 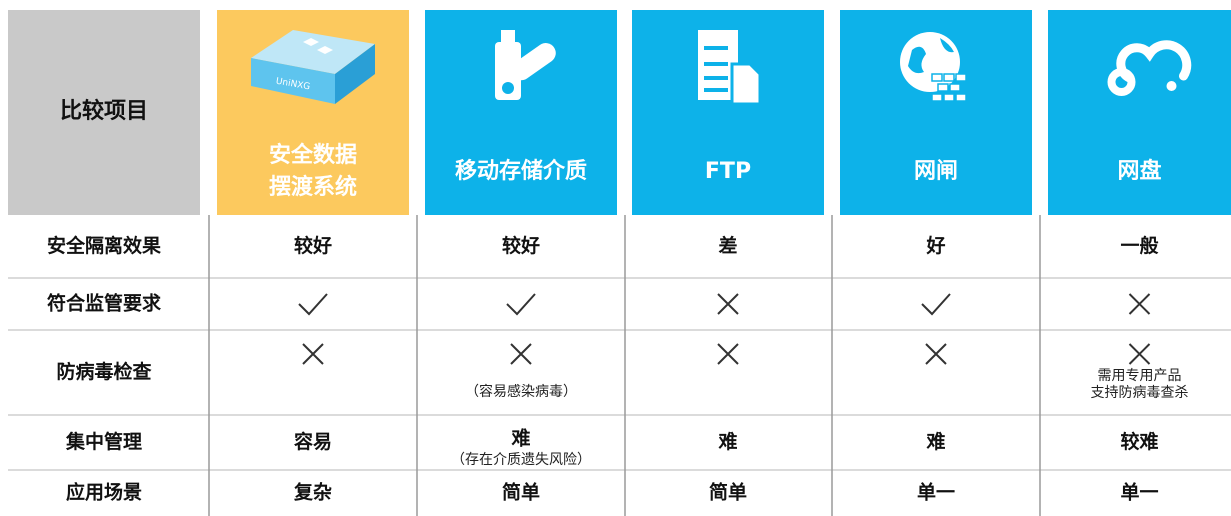 What do you see at coordinates (1154, 61) in the screenshot?
I see `cloud-logo` at bounding box center [1154, 61].